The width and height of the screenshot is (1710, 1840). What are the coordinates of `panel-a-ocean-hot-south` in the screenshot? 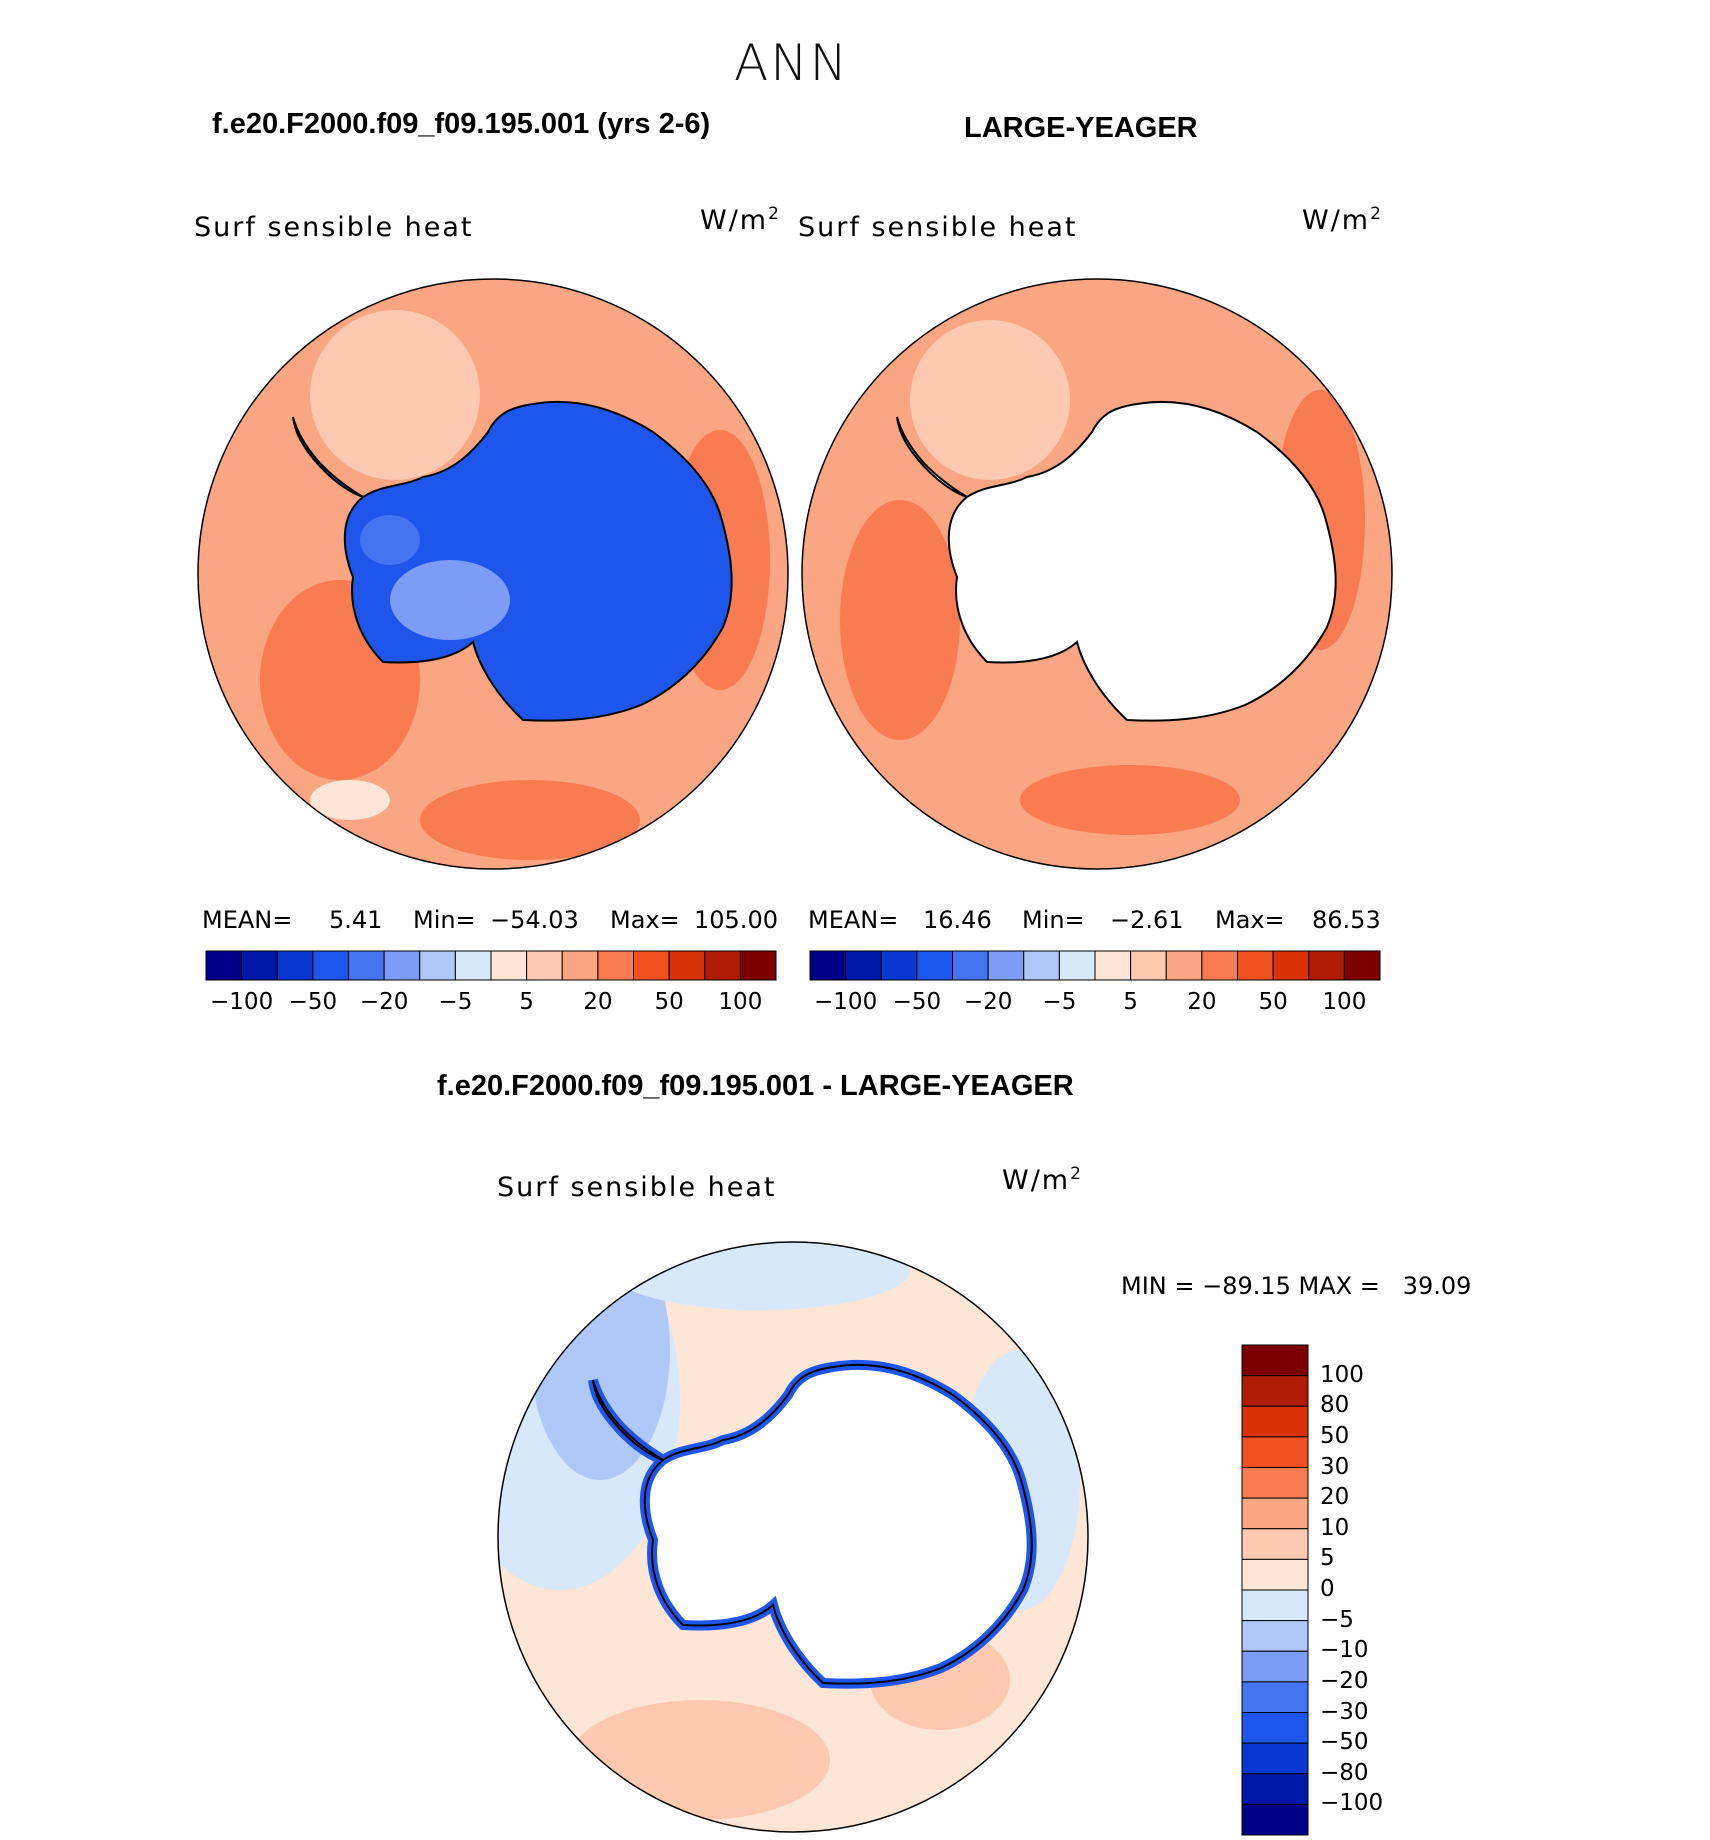 It's located at (530, 820).